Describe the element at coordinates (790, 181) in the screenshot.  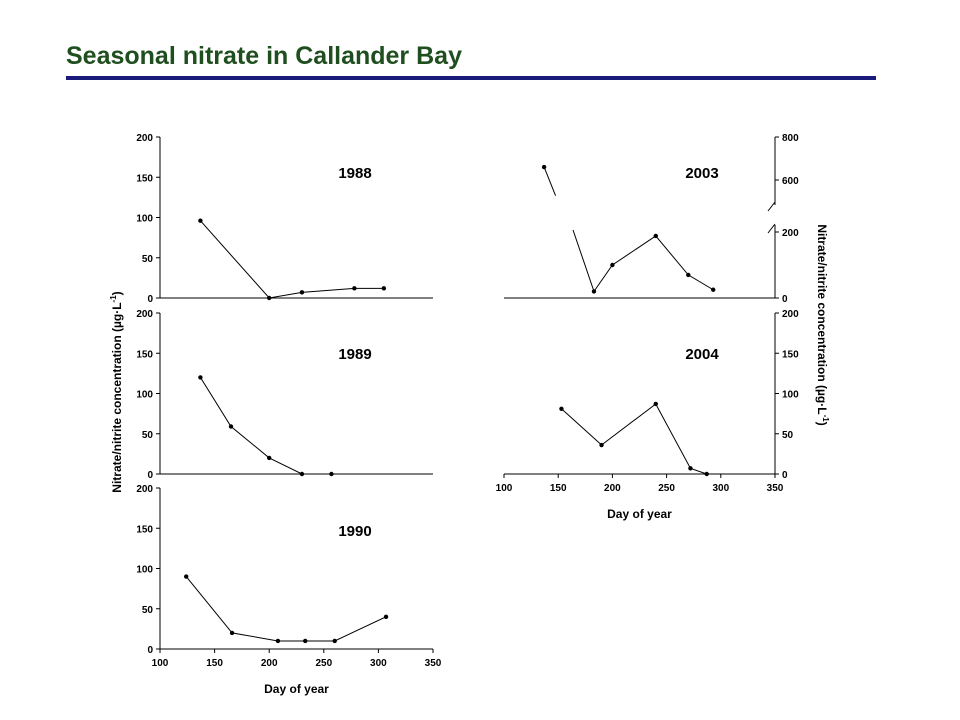
I see `y-tick-label: 600` at that location.